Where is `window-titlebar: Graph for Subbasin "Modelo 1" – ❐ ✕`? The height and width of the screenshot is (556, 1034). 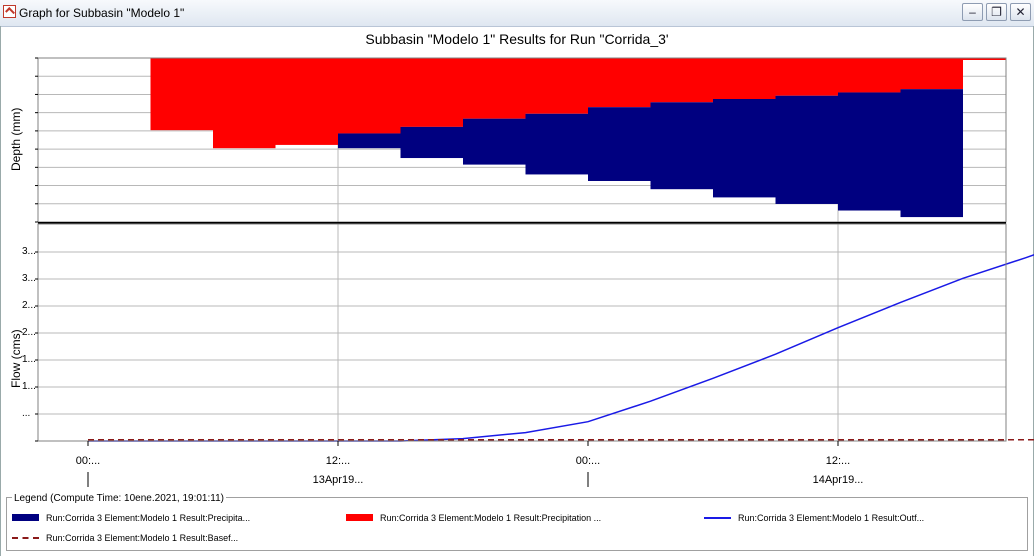
window-titlebar: Graph for Subbasin "Modelo 1" – ❐ ✕ is located at coordinates (517, 13).